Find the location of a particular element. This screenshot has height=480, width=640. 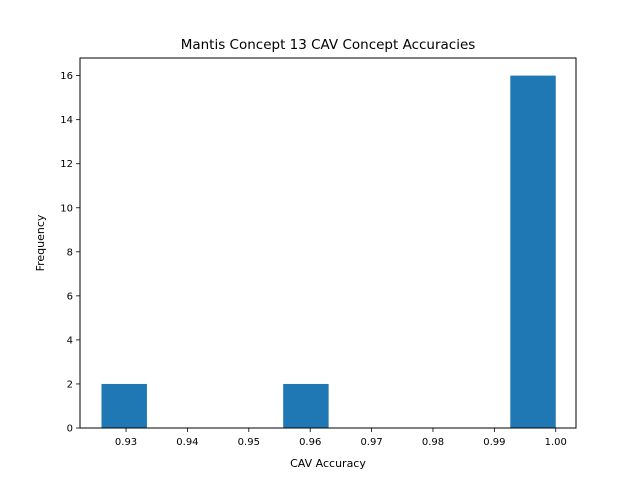

y-tick-label: 16 is located at coordinates (66, 76).